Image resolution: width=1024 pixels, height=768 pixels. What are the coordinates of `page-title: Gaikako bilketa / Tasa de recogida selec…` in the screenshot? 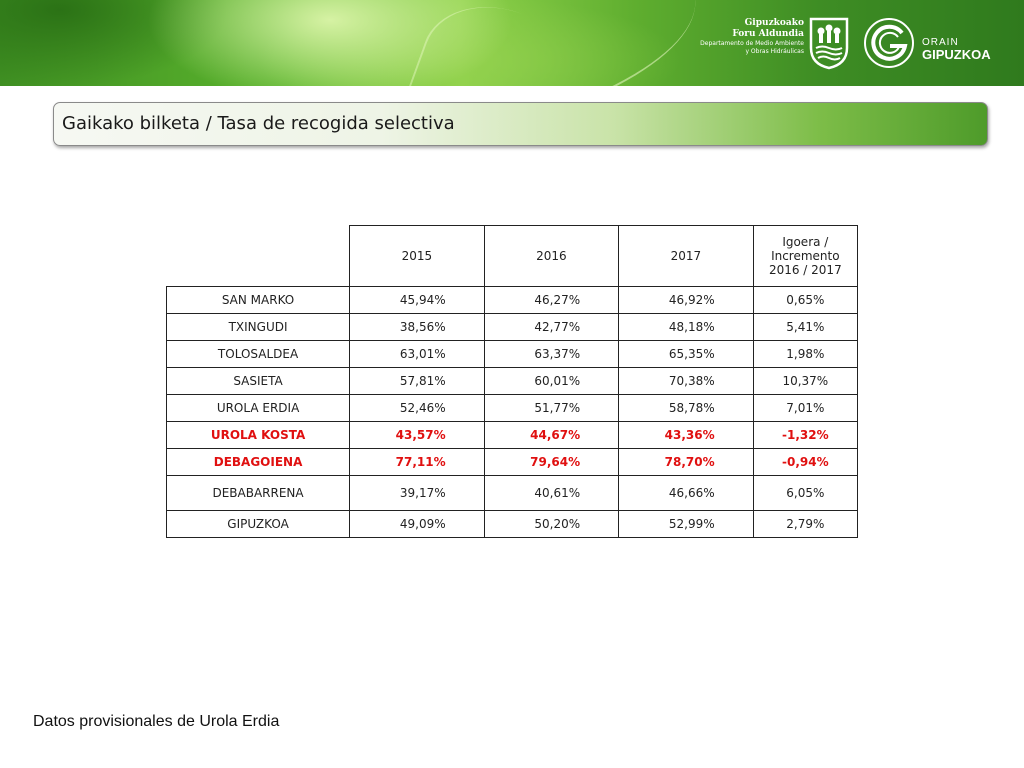 It's located at (258, 123).